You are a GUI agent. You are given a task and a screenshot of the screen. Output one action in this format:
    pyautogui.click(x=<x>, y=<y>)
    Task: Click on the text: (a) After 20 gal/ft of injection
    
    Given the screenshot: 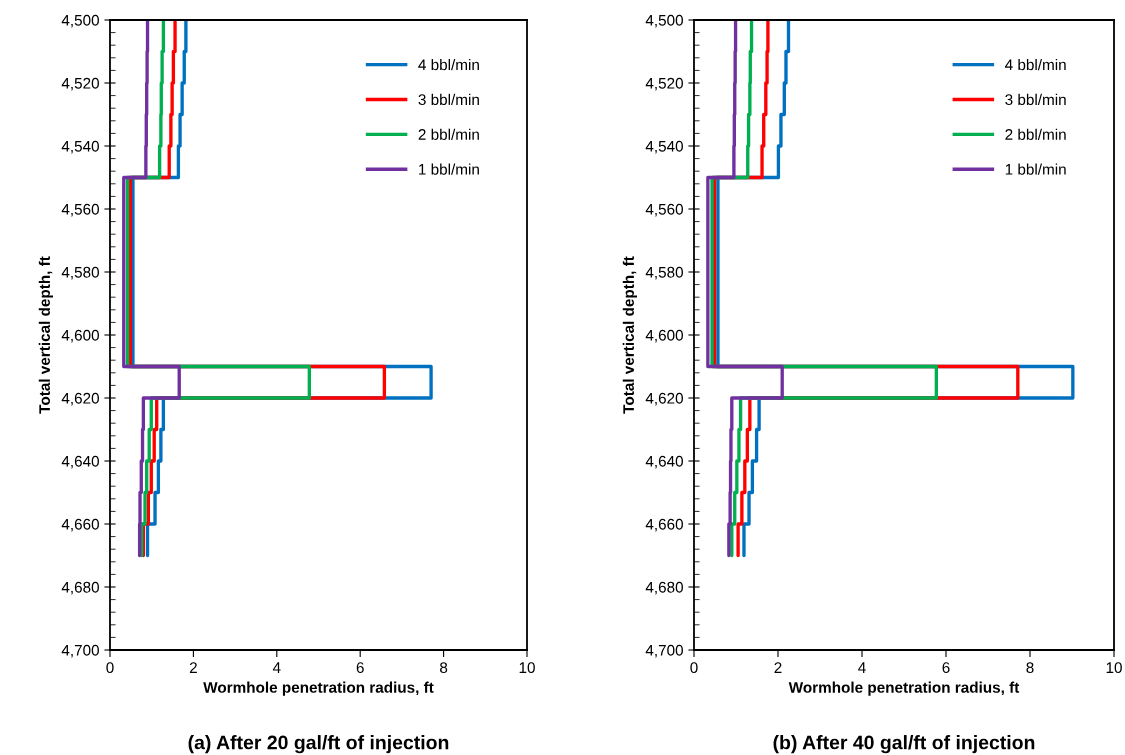 What is the action you would take?
    pyautogui.click(x=318, y=744)
    